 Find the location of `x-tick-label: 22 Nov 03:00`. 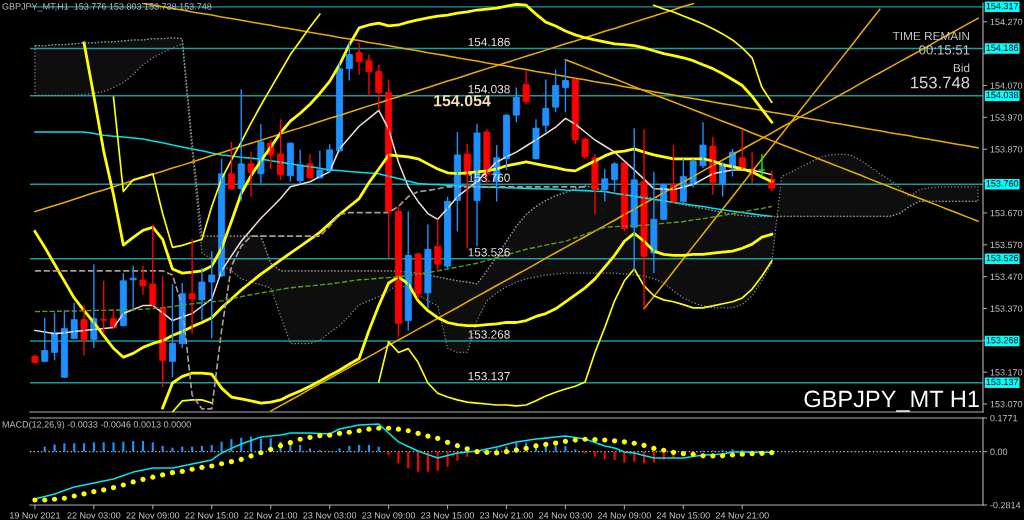

x-tick-label: 22 Nov 03:00 is located at coordinates (94, 515).